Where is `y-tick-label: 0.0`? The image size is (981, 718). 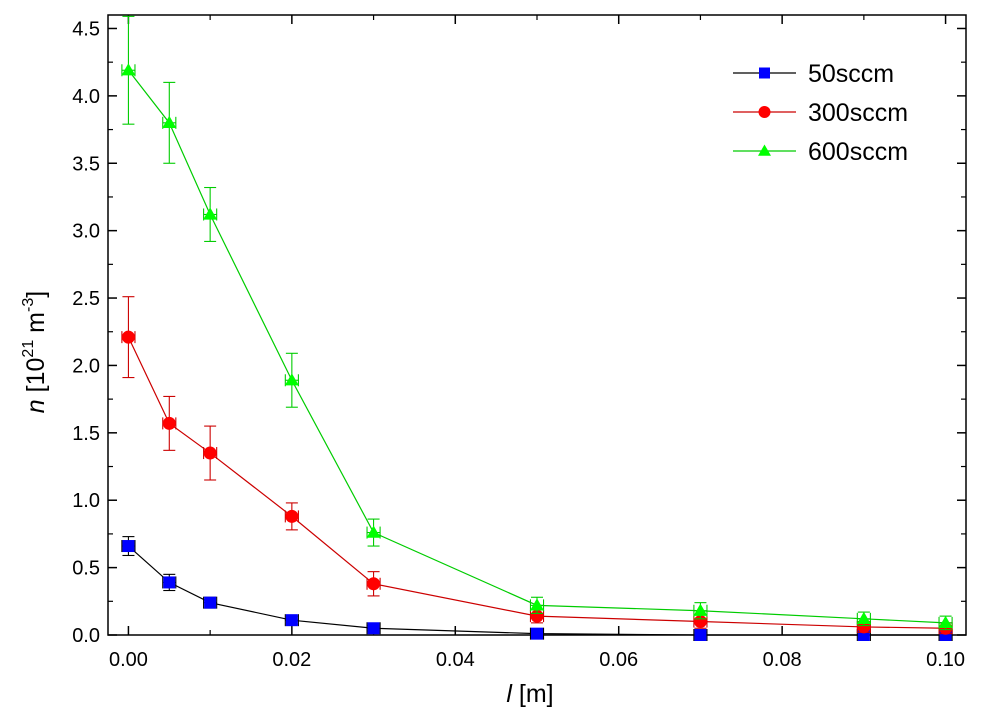
y-tick-label: 0.0 is located at coordinates (86, 636).